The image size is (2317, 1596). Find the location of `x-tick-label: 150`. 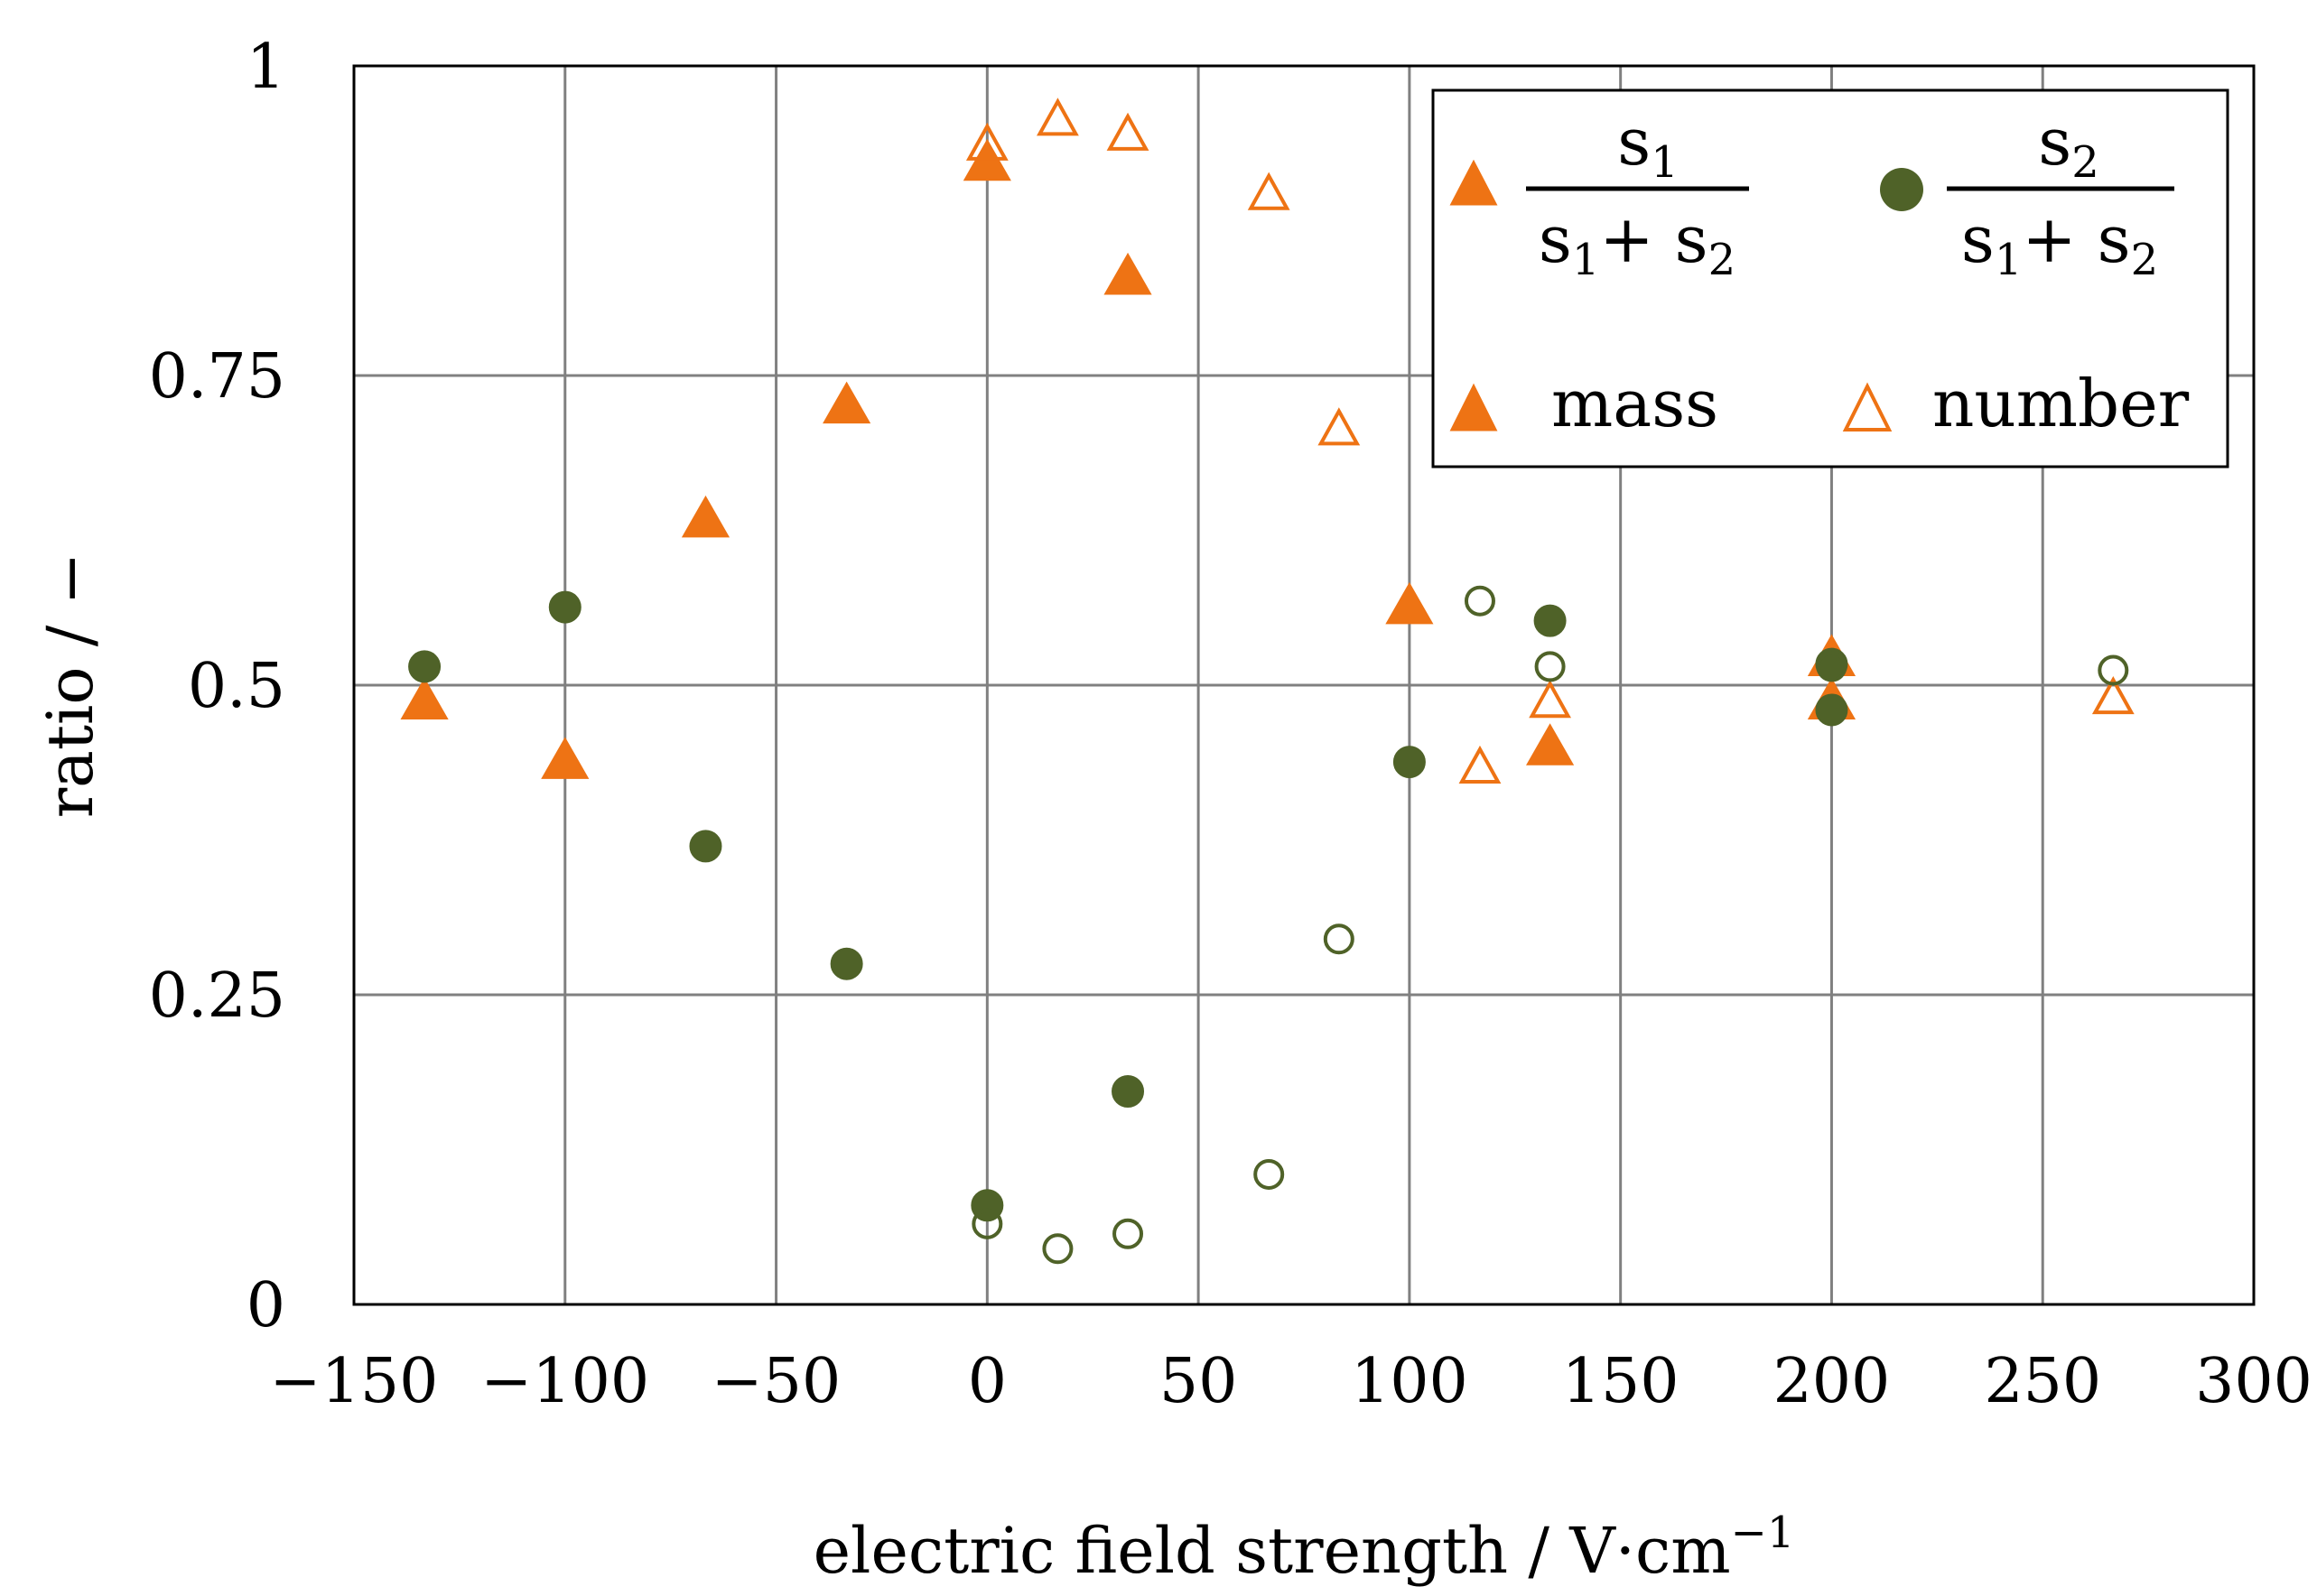

x-tick-label: 150 is located at coordinates (1621, 1381).